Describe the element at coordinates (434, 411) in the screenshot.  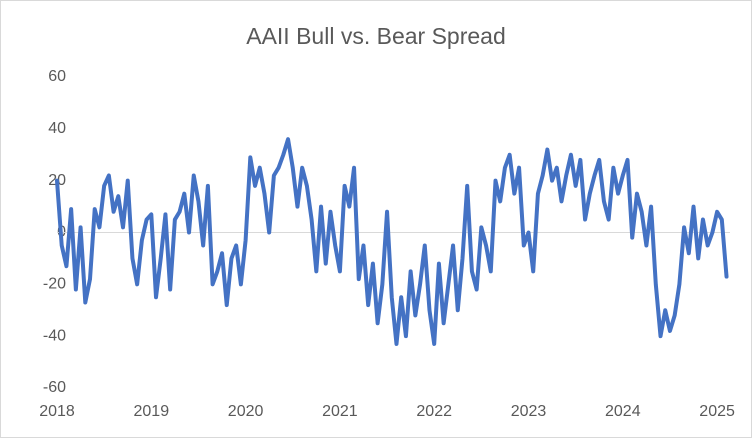
I see `x-tick-label: 2022` at that location.